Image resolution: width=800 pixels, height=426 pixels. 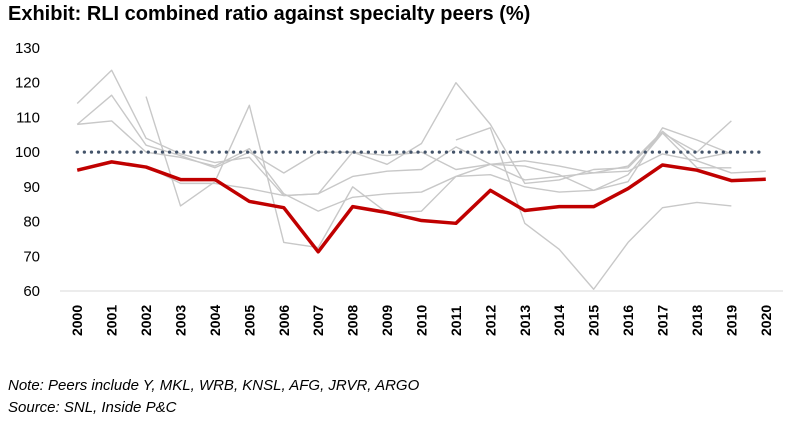 I want to click on x-tick-label: 2011, so click(x=456, y=320).